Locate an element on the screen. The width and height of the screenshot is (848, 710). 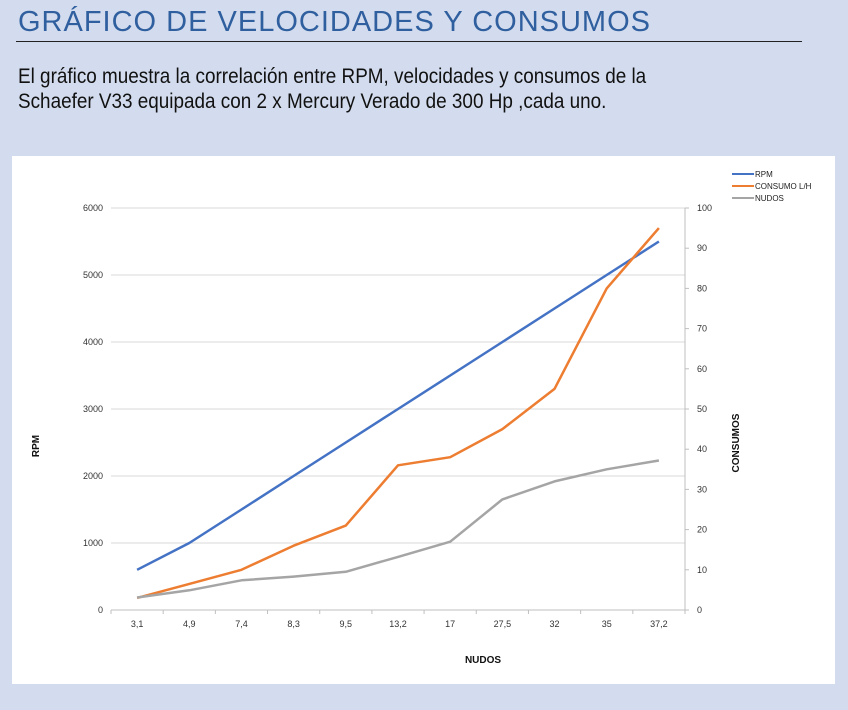
x-tick-label: 3,1 is located at coordinates (137, 624).